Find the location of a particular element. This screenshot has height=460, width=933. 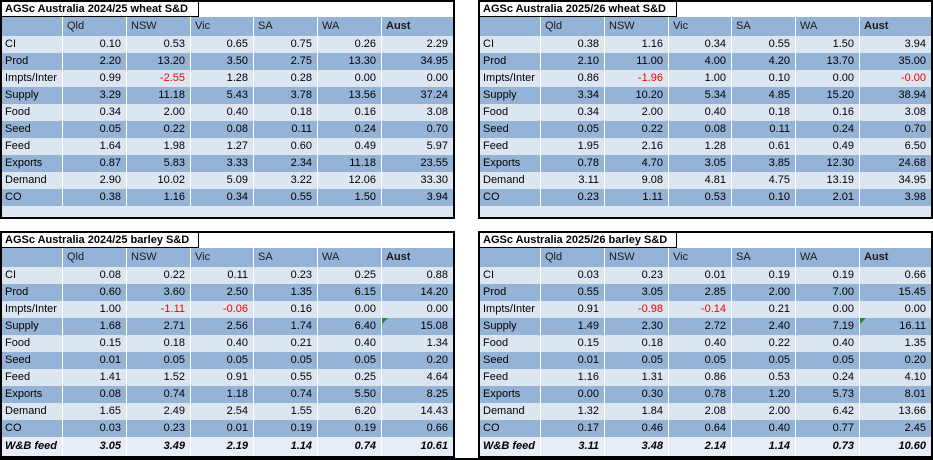

value-cell: 0.46 is located at coordinates (637, 428).